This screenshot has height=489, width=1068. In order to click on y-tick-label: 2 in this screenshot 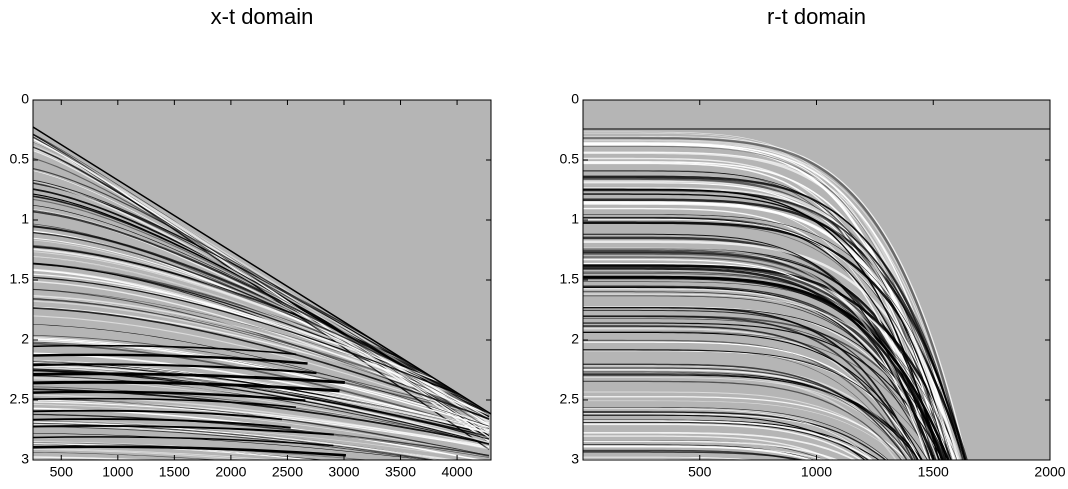, I will do `click(25, 339)`.